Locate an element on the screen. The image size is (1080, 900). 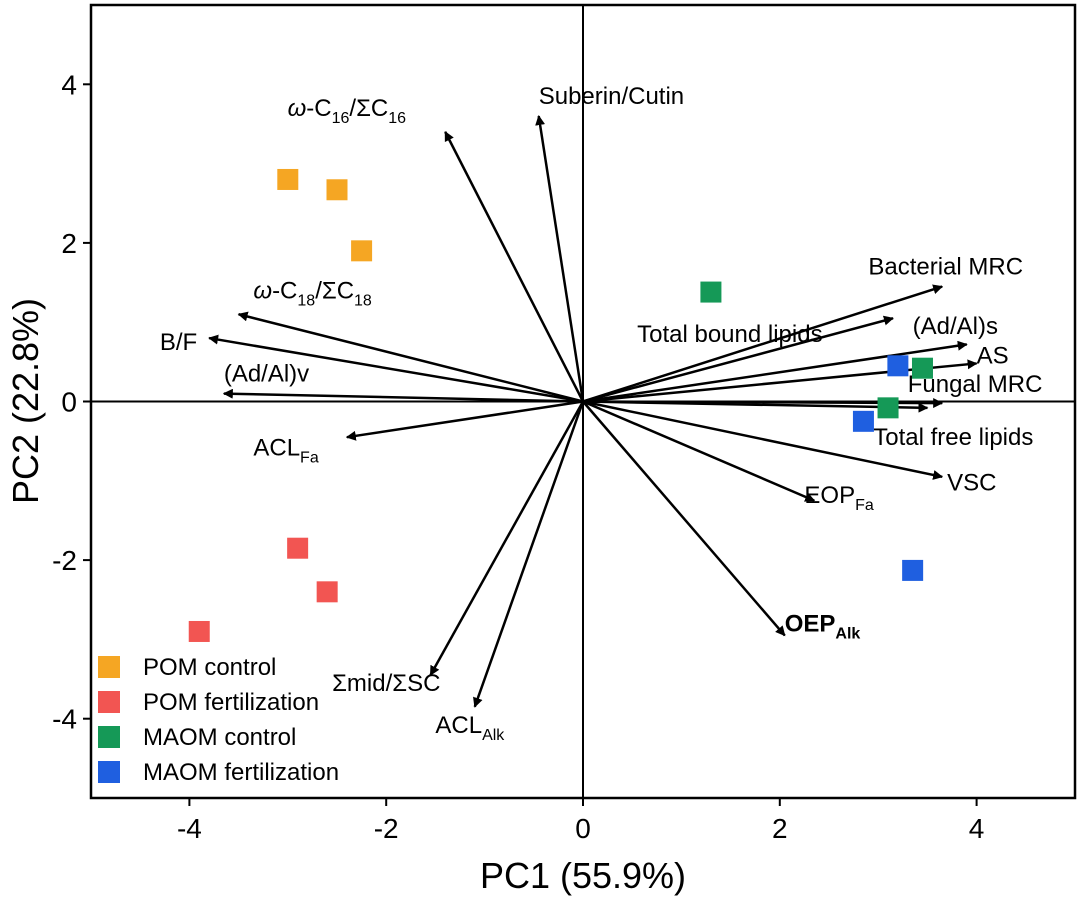
y-tick-label: 2 is located at coordinates (69, 243).